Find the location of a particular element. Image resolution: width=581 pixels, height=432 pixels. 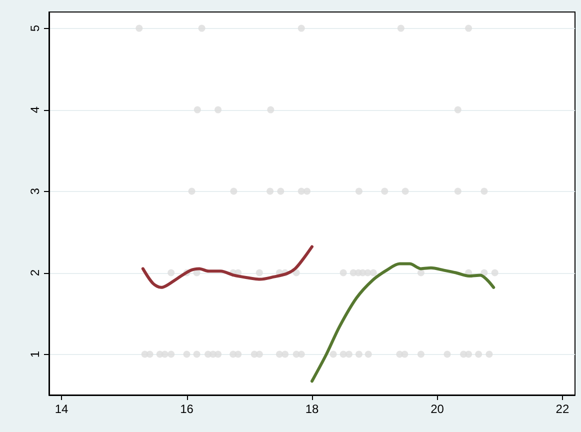

x-tick-label: 16 is located at coordinates (187, 409).